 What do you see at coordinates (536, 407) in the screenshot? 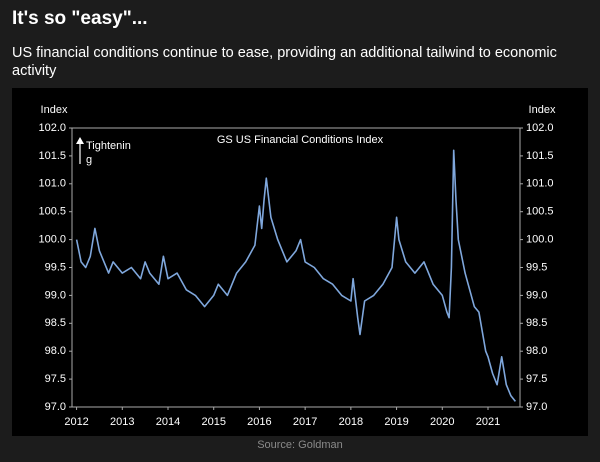
I see `y2-tick-label: 97.0` at bounding box center [536, 407].